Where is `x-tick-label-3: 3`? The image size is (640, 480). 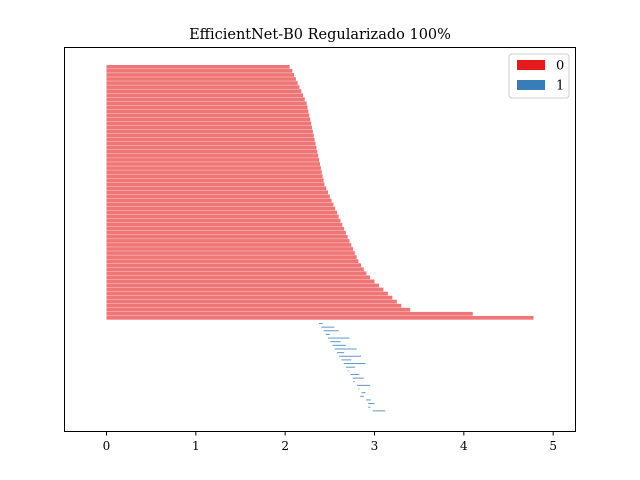
x-tick-label-3: 3 is located at coordinates (375, 446).